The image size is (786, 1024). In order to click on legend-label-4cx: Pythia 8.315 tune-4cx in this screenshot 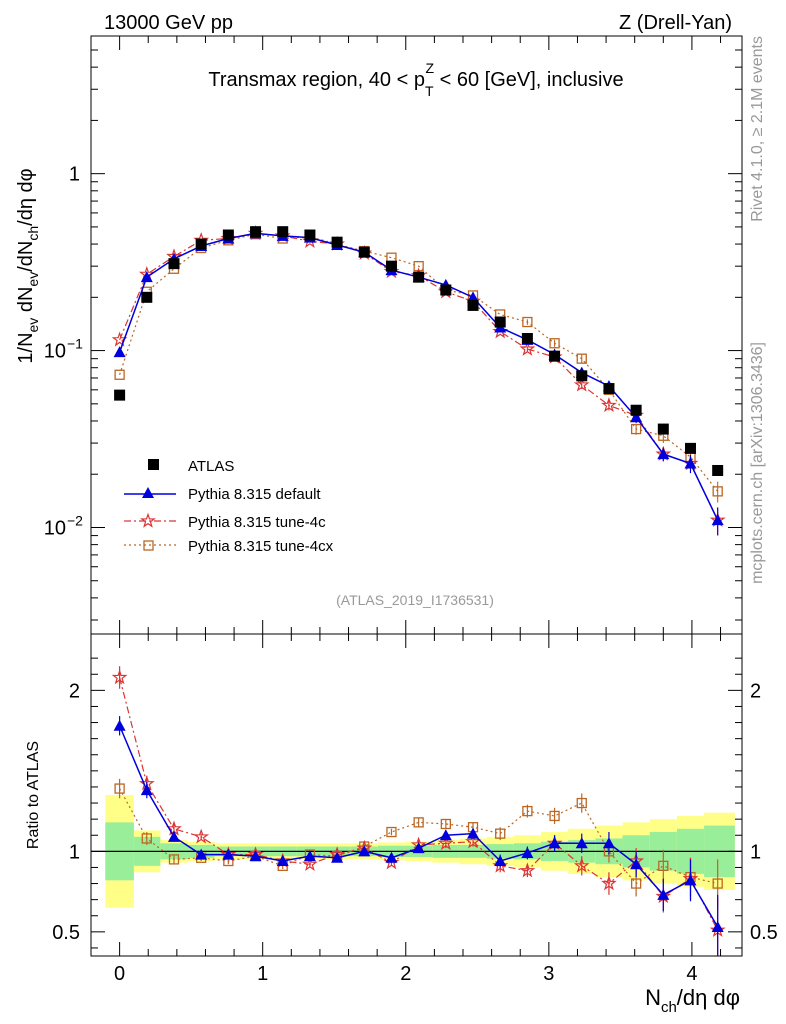, I will do `click(261, 546)`.